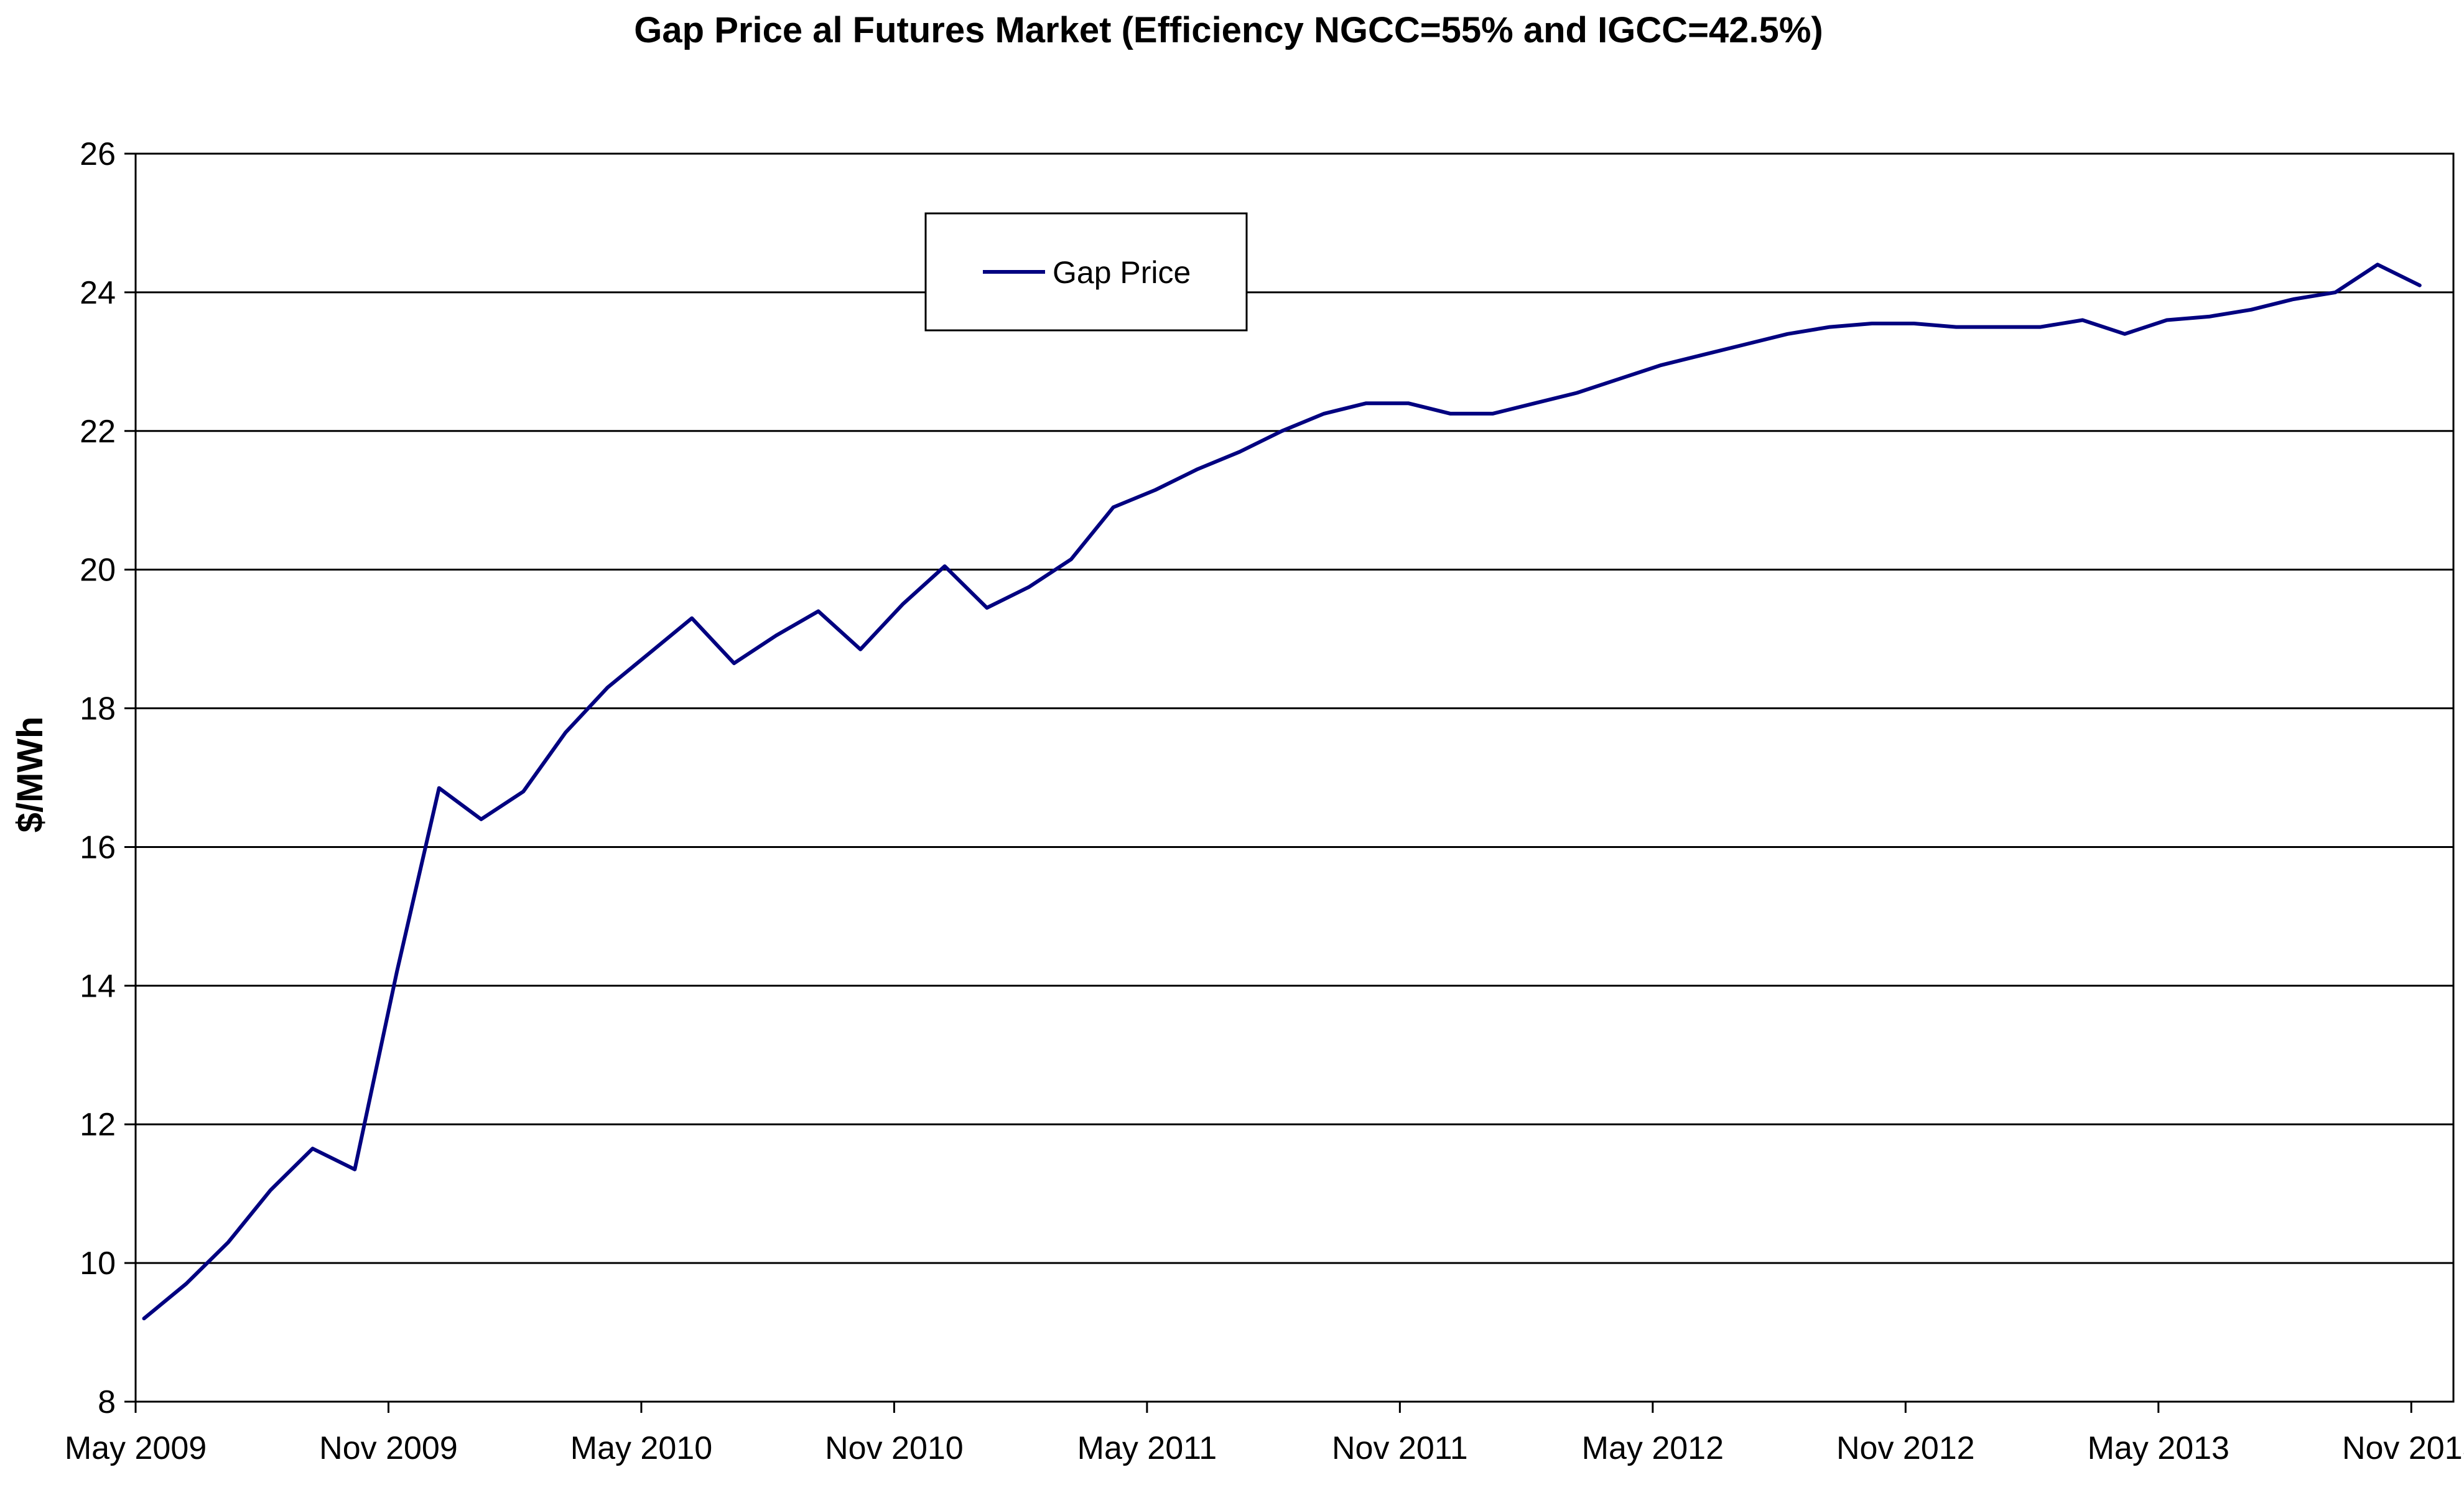 The width and height of the screenshot is (2464, 1490). Describe the element at coordinates (30, 775) in the screenshot. I see `y-axis-label: $/MWh` at that location.